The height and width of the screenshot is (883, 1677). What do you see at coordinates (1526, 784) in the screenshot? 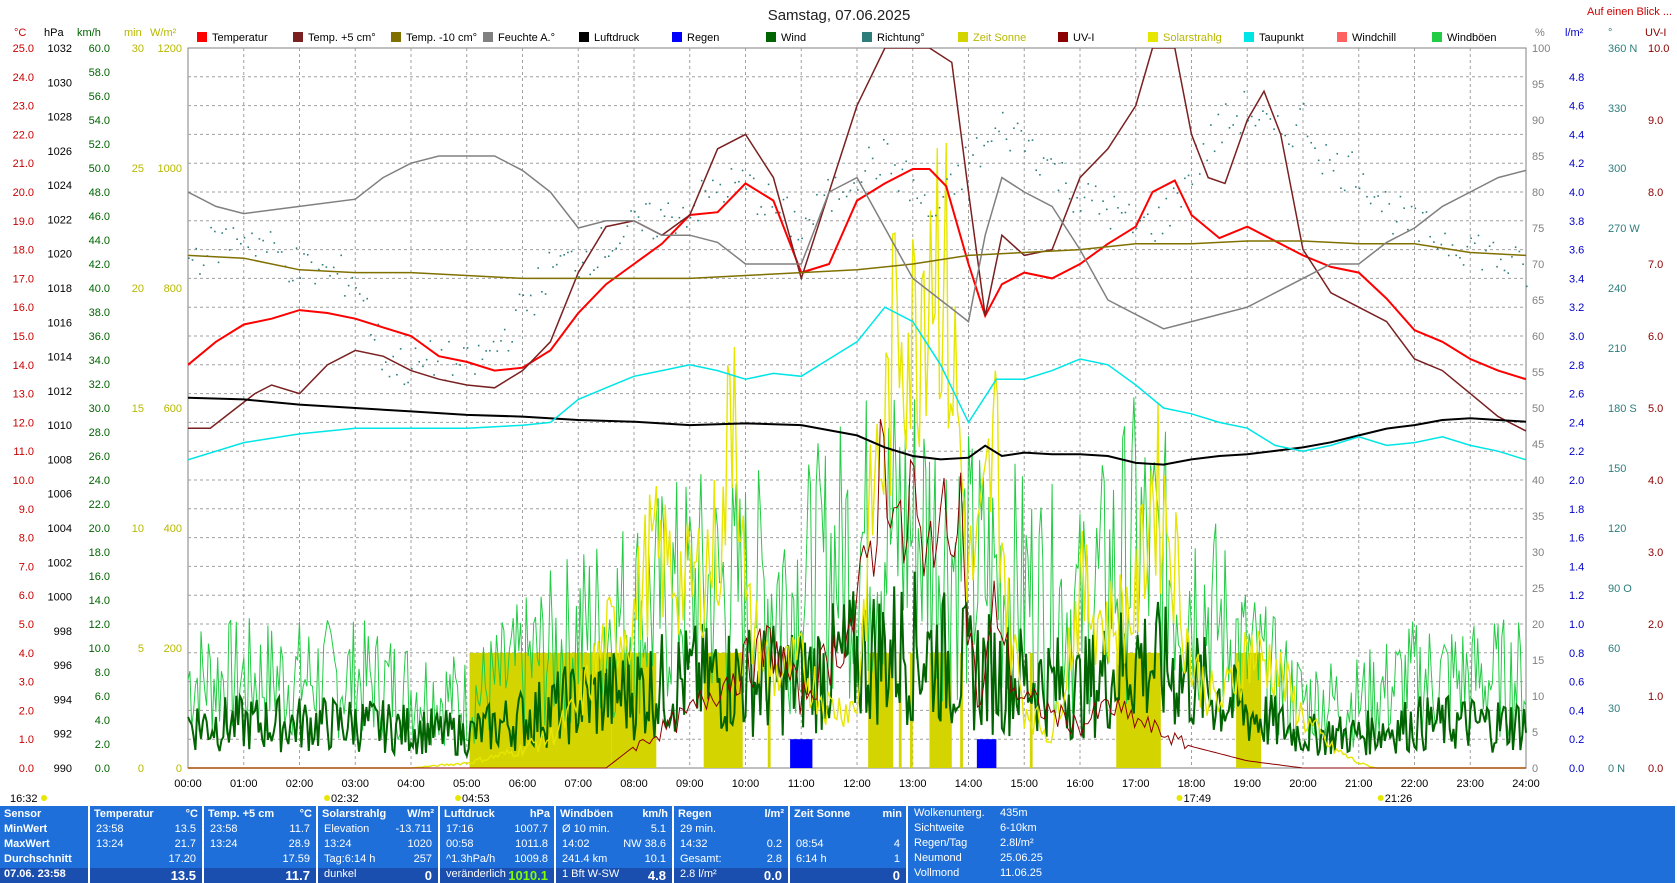
I see `x-tick-label: 24:00` at bounding box center [1526, 784].